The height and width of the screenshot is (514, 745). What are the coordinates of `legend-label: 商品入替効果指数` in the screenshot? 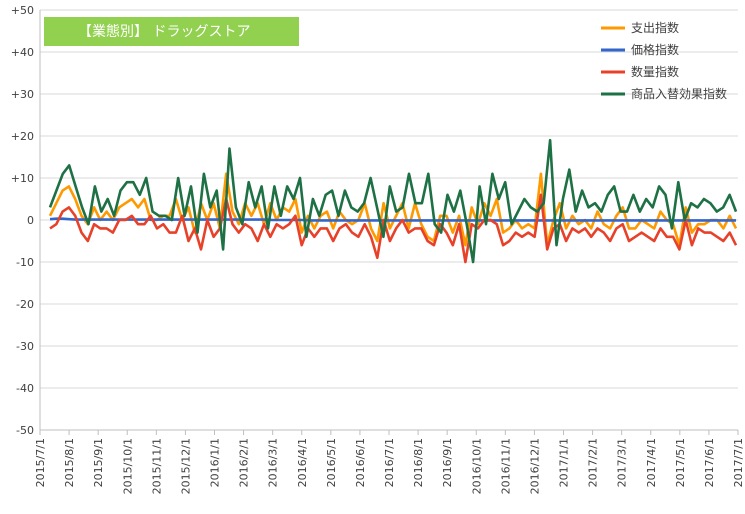 It's located at (679, 93).